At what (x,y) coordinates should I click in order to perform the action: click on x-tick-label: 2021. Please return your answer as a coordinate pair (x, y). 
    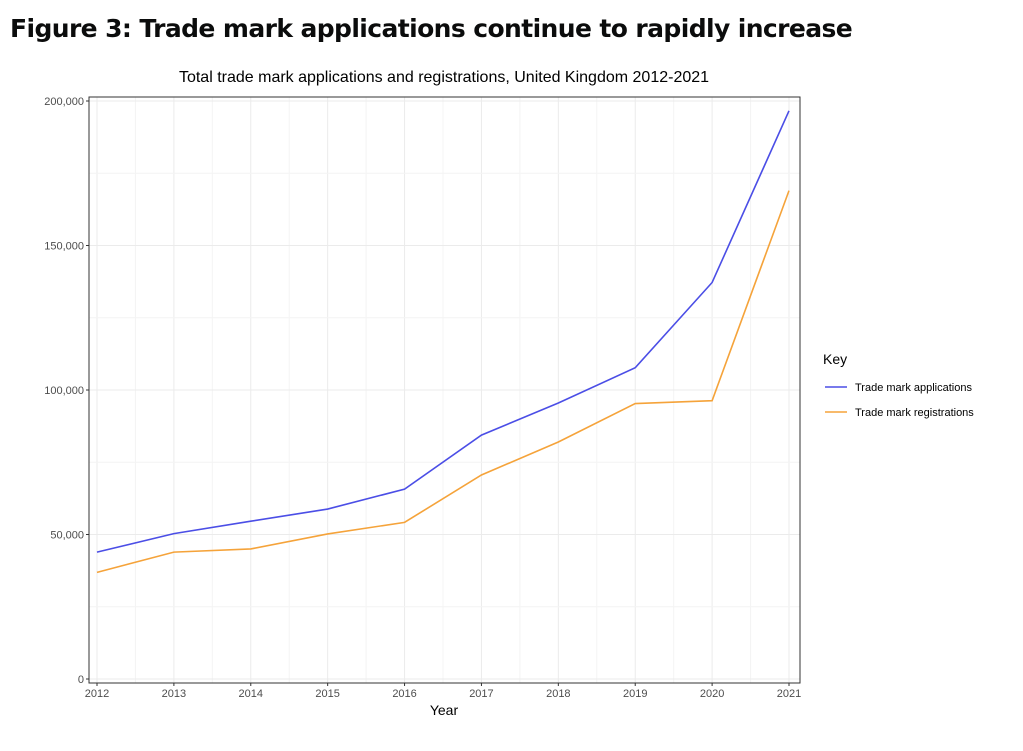
    Looking at the image, I should click on (789, 694).